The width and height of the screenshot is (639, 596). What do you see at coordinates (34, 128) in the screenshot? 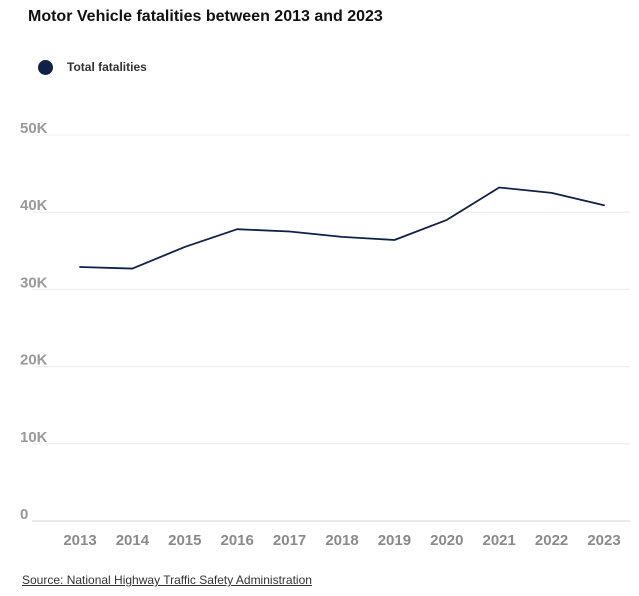
I see `y-tick-label: 50K` at bounding box center [34, 128].